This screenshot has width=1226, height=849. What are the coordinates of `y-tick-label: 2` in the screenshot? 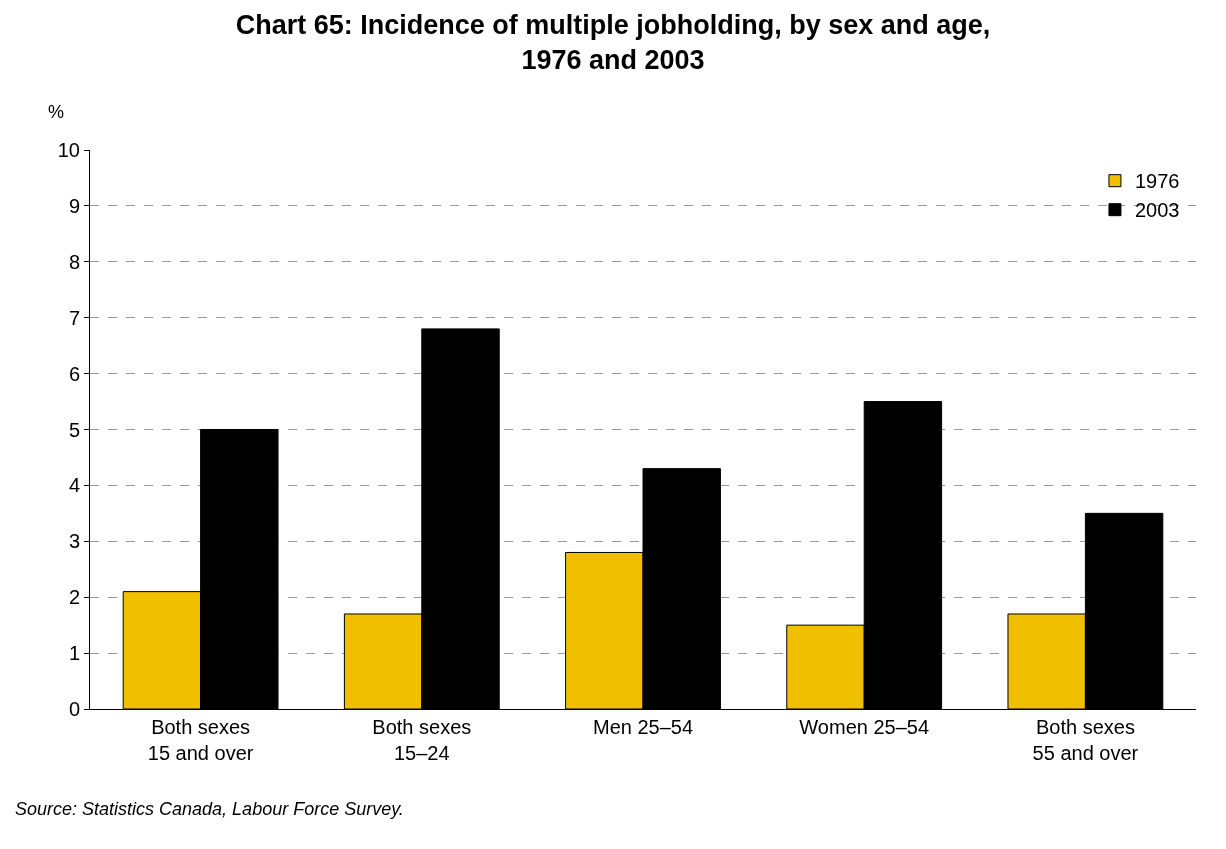 It's located at (74, 597).